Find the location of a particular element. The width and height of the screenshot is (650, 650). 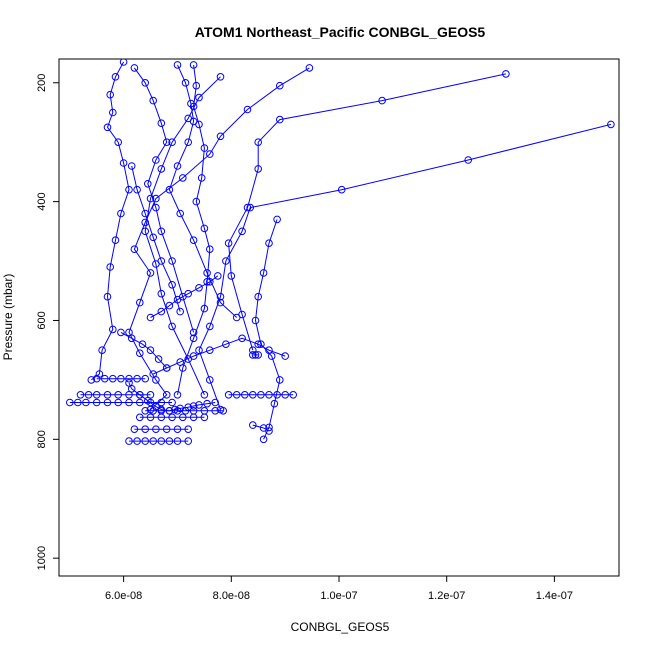

y-tick-label: 400 is located at coordinates (42, 201).